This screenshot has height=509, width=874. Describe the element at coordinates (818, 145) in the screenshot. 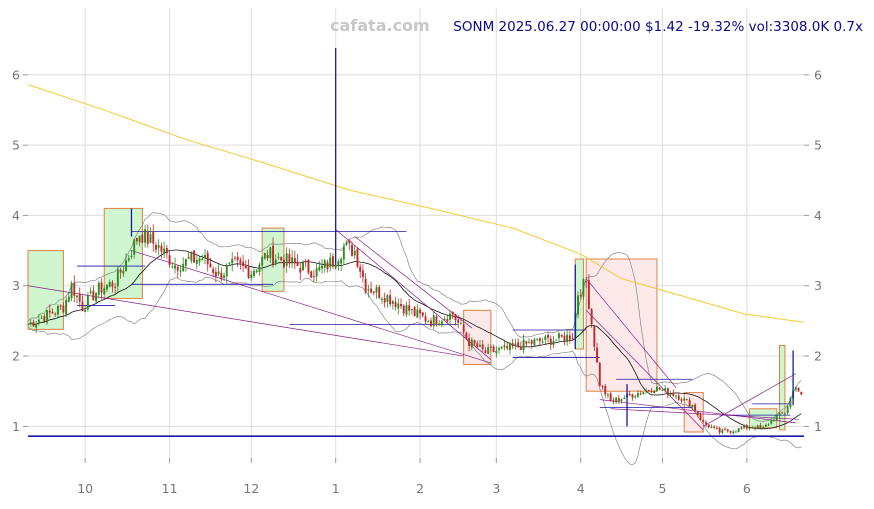

I see `y-tick-label-right: 5` at that location.